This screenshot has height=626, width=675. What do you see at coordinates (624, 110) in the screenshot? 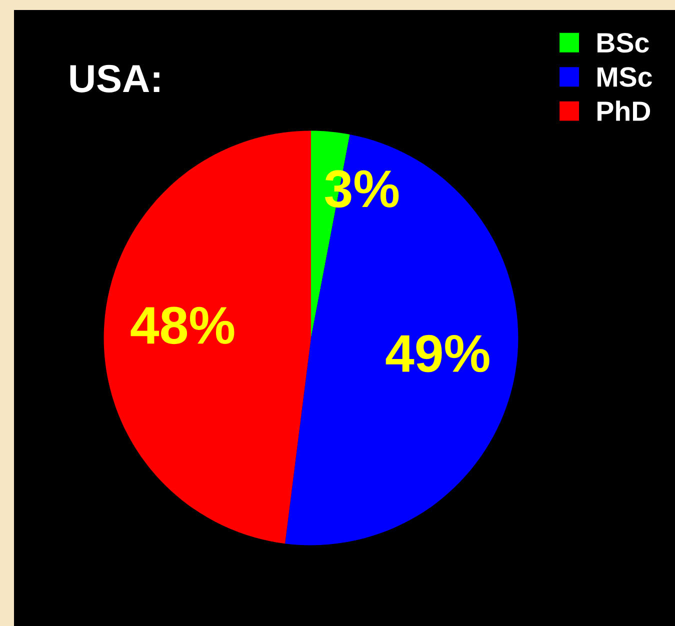
I see `legend-label: PhD` at bounding box center [624, 110].